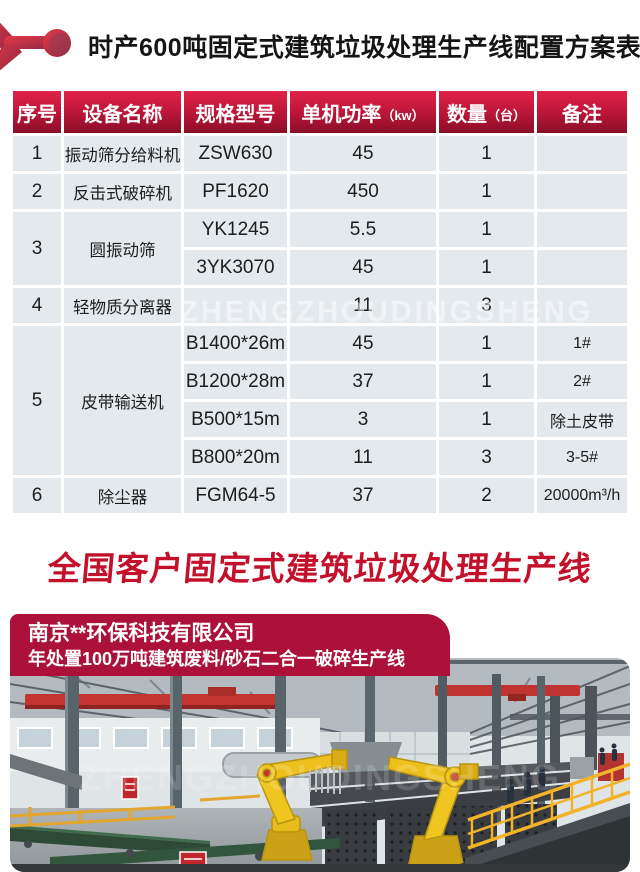 This screenshot has width=640, height=872. I want to click on table-row: 6 除尘器 FGM64-5 37 2 20000m³/h, so click(320, 495).